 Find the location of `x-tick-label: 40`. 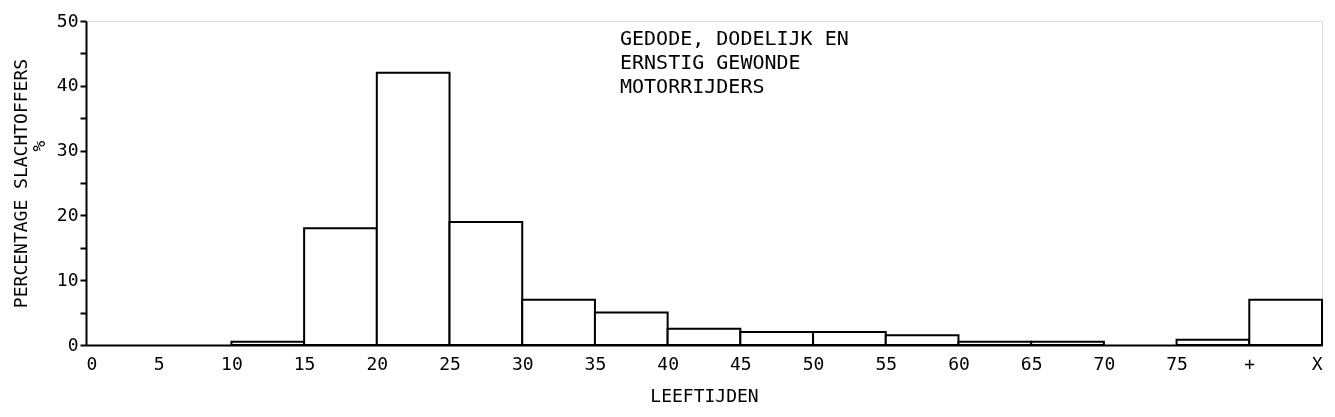

x-tick-label: 40 is located at coordinates (668, 363).